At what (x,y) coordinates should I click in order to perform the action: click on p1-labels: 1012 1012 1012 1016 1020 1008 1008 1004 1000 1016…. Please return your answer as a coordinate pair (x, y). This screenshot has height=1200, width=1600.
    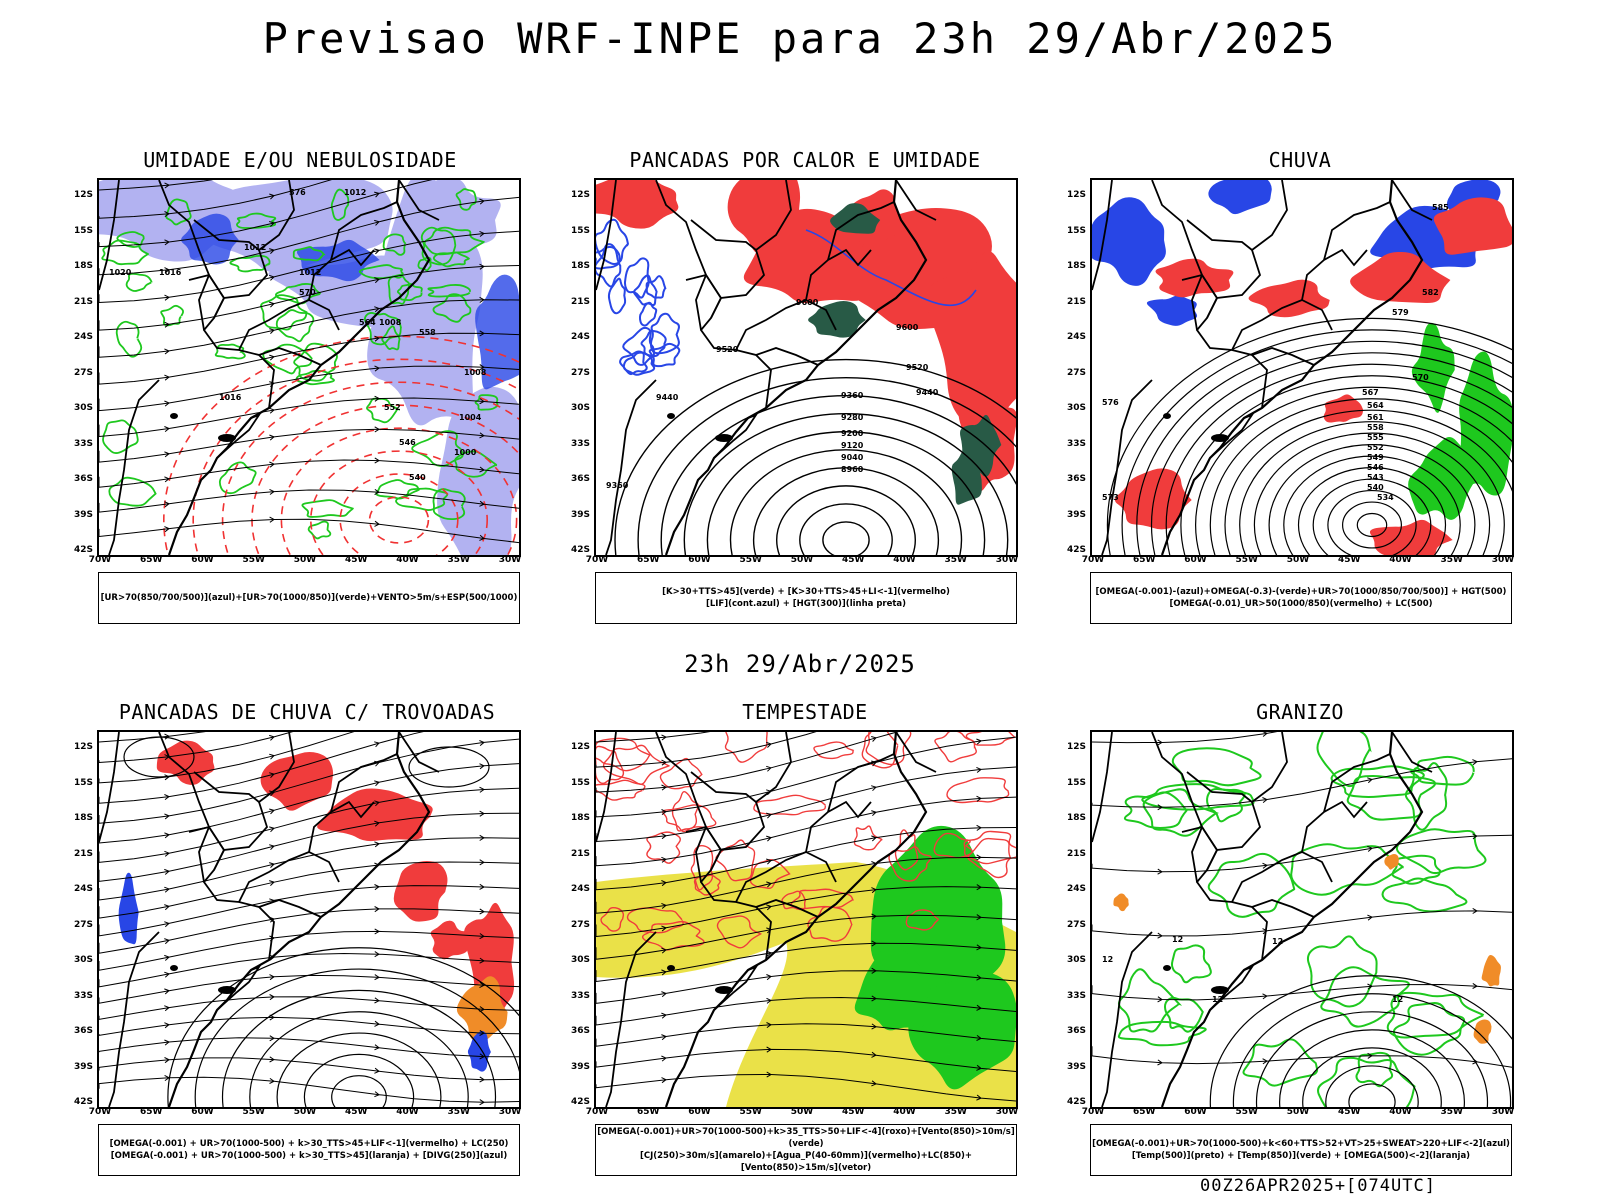
    Looking at the image, I should click on (298, 335).